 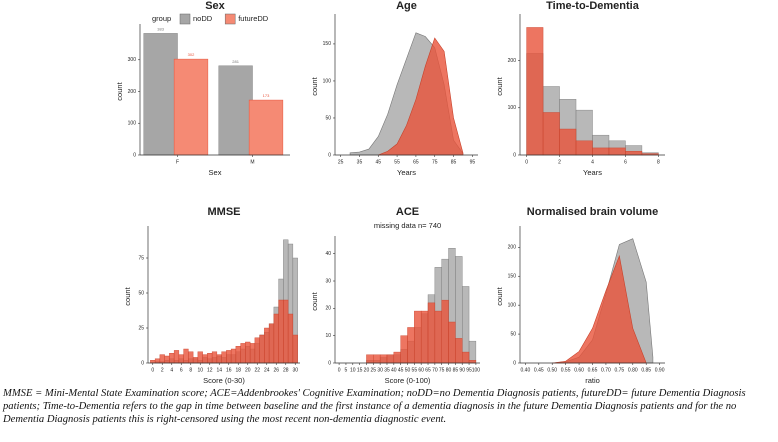 I want to click on x-tick-label: 60, so click(x=421, y=370).